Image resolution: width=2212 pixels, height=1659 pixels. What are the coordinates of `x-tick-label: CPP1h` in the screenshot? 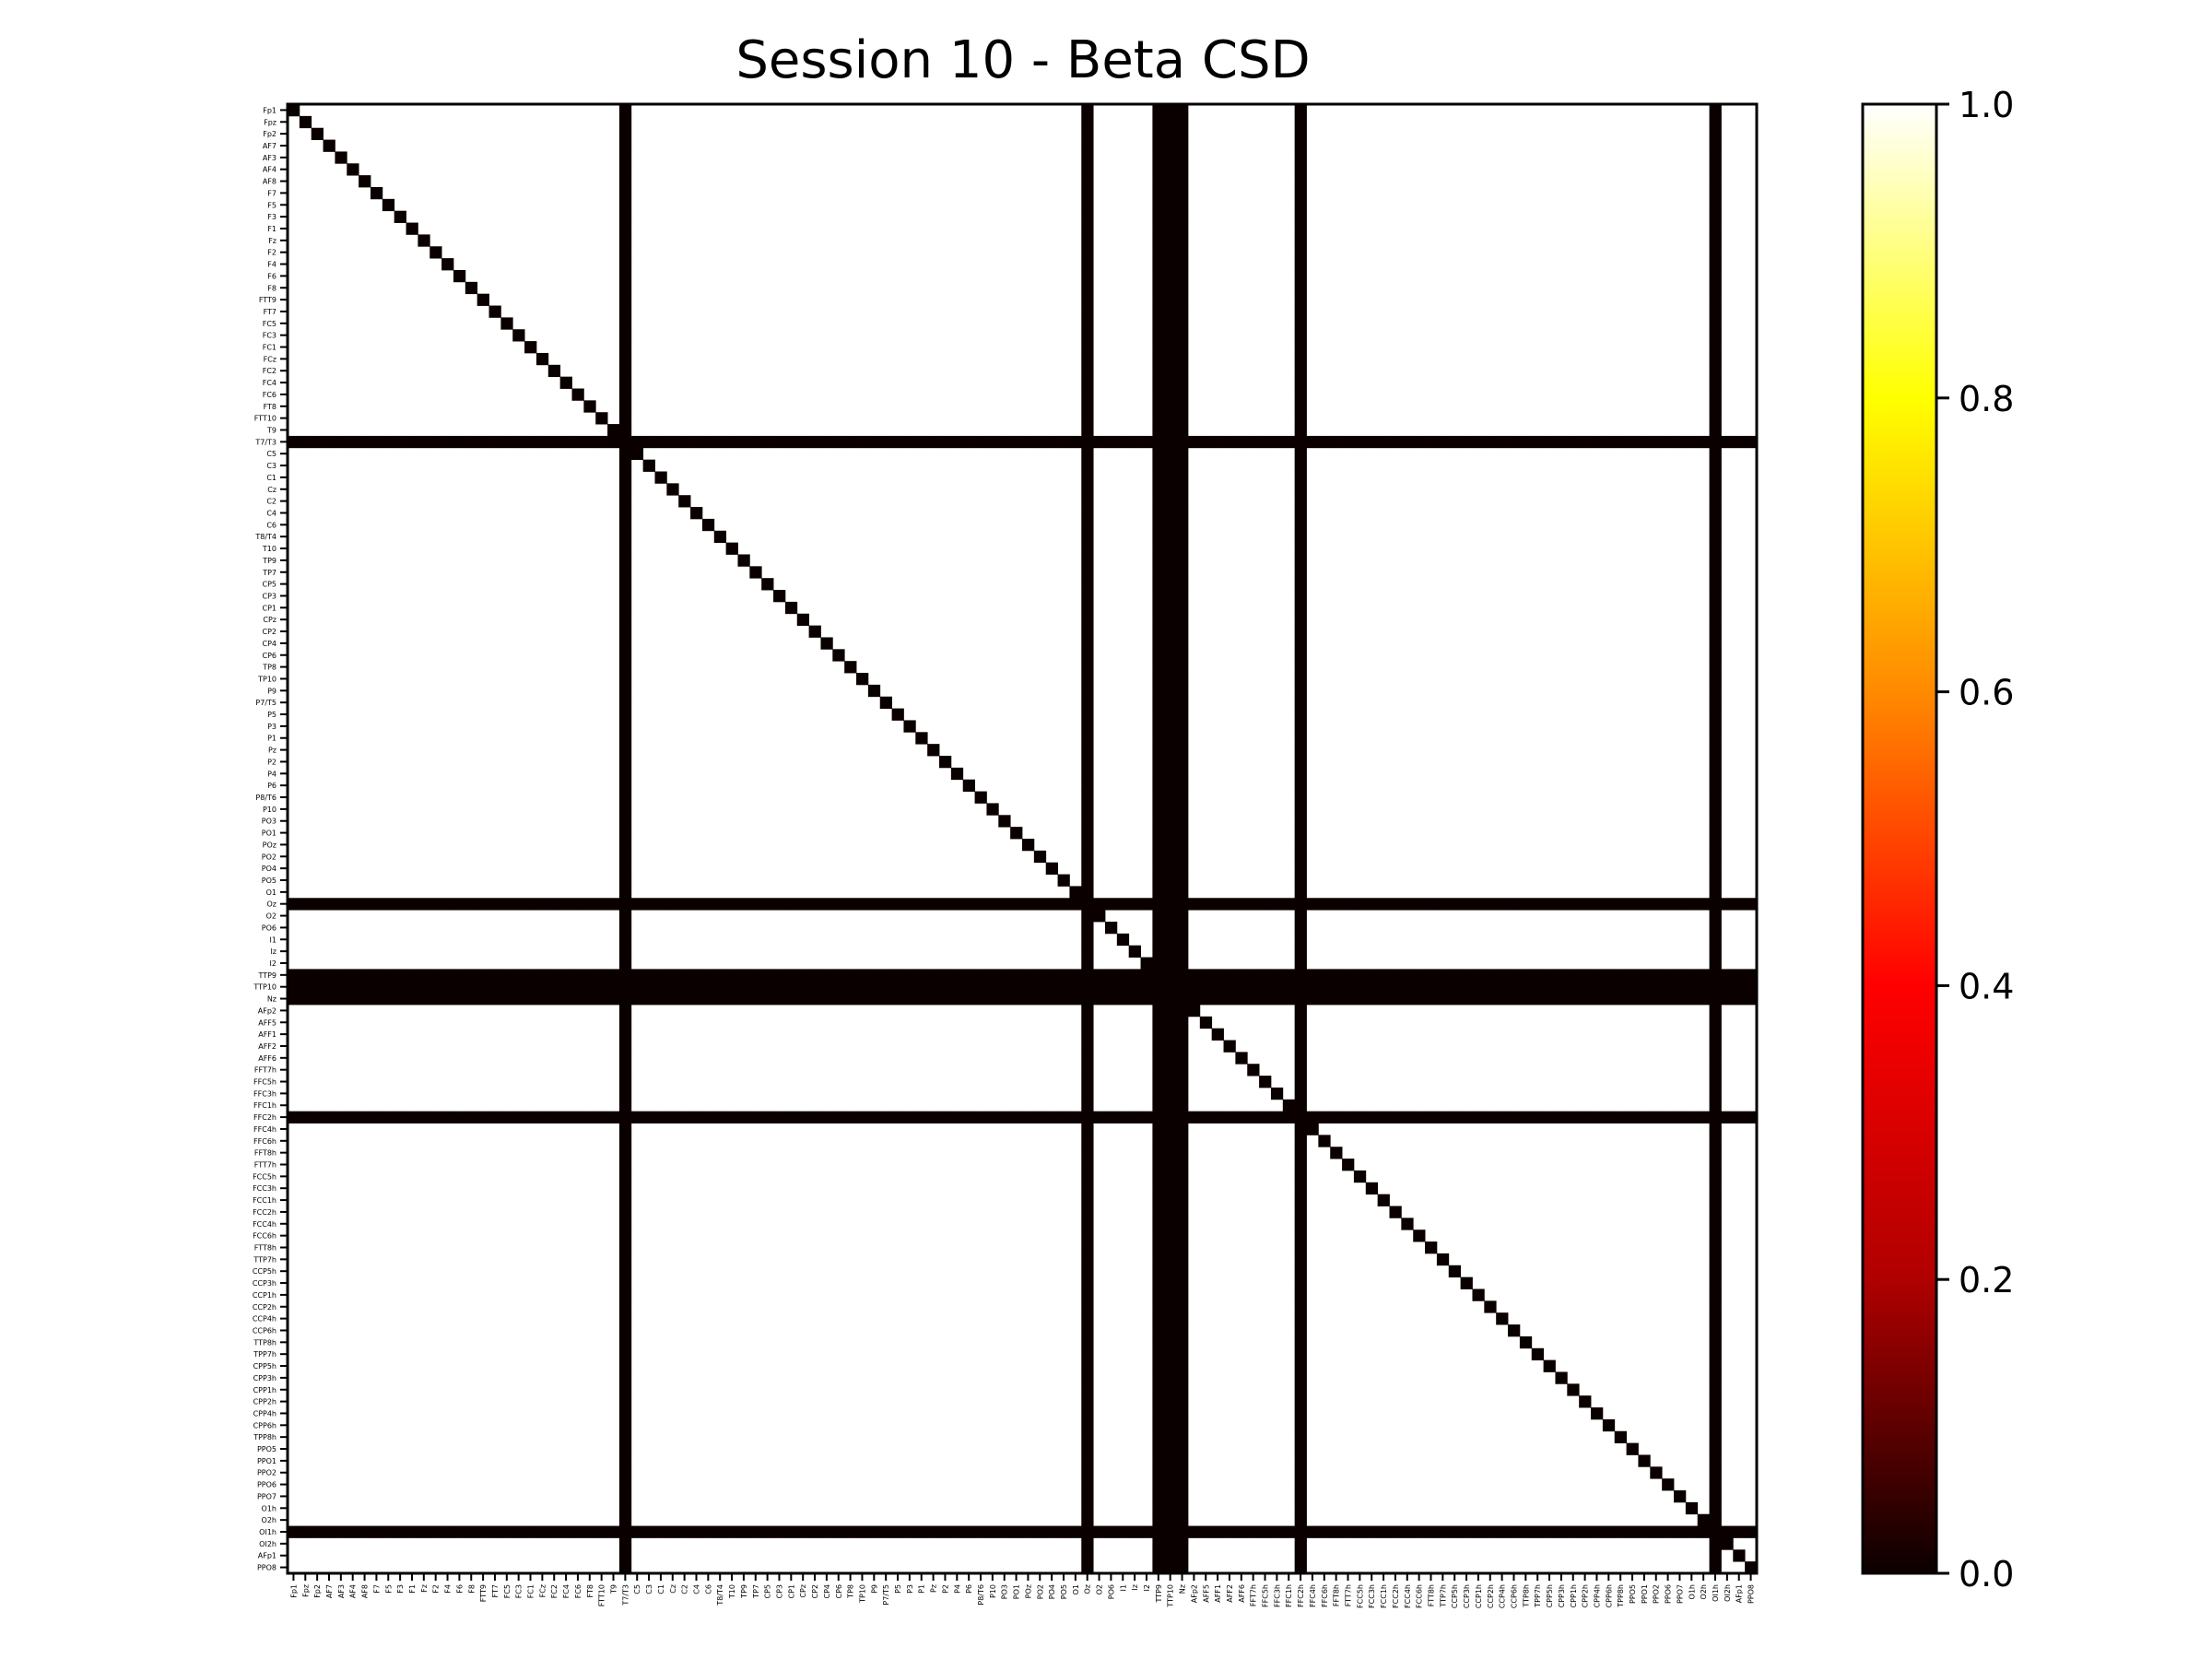 It's located at (1574, 1595).